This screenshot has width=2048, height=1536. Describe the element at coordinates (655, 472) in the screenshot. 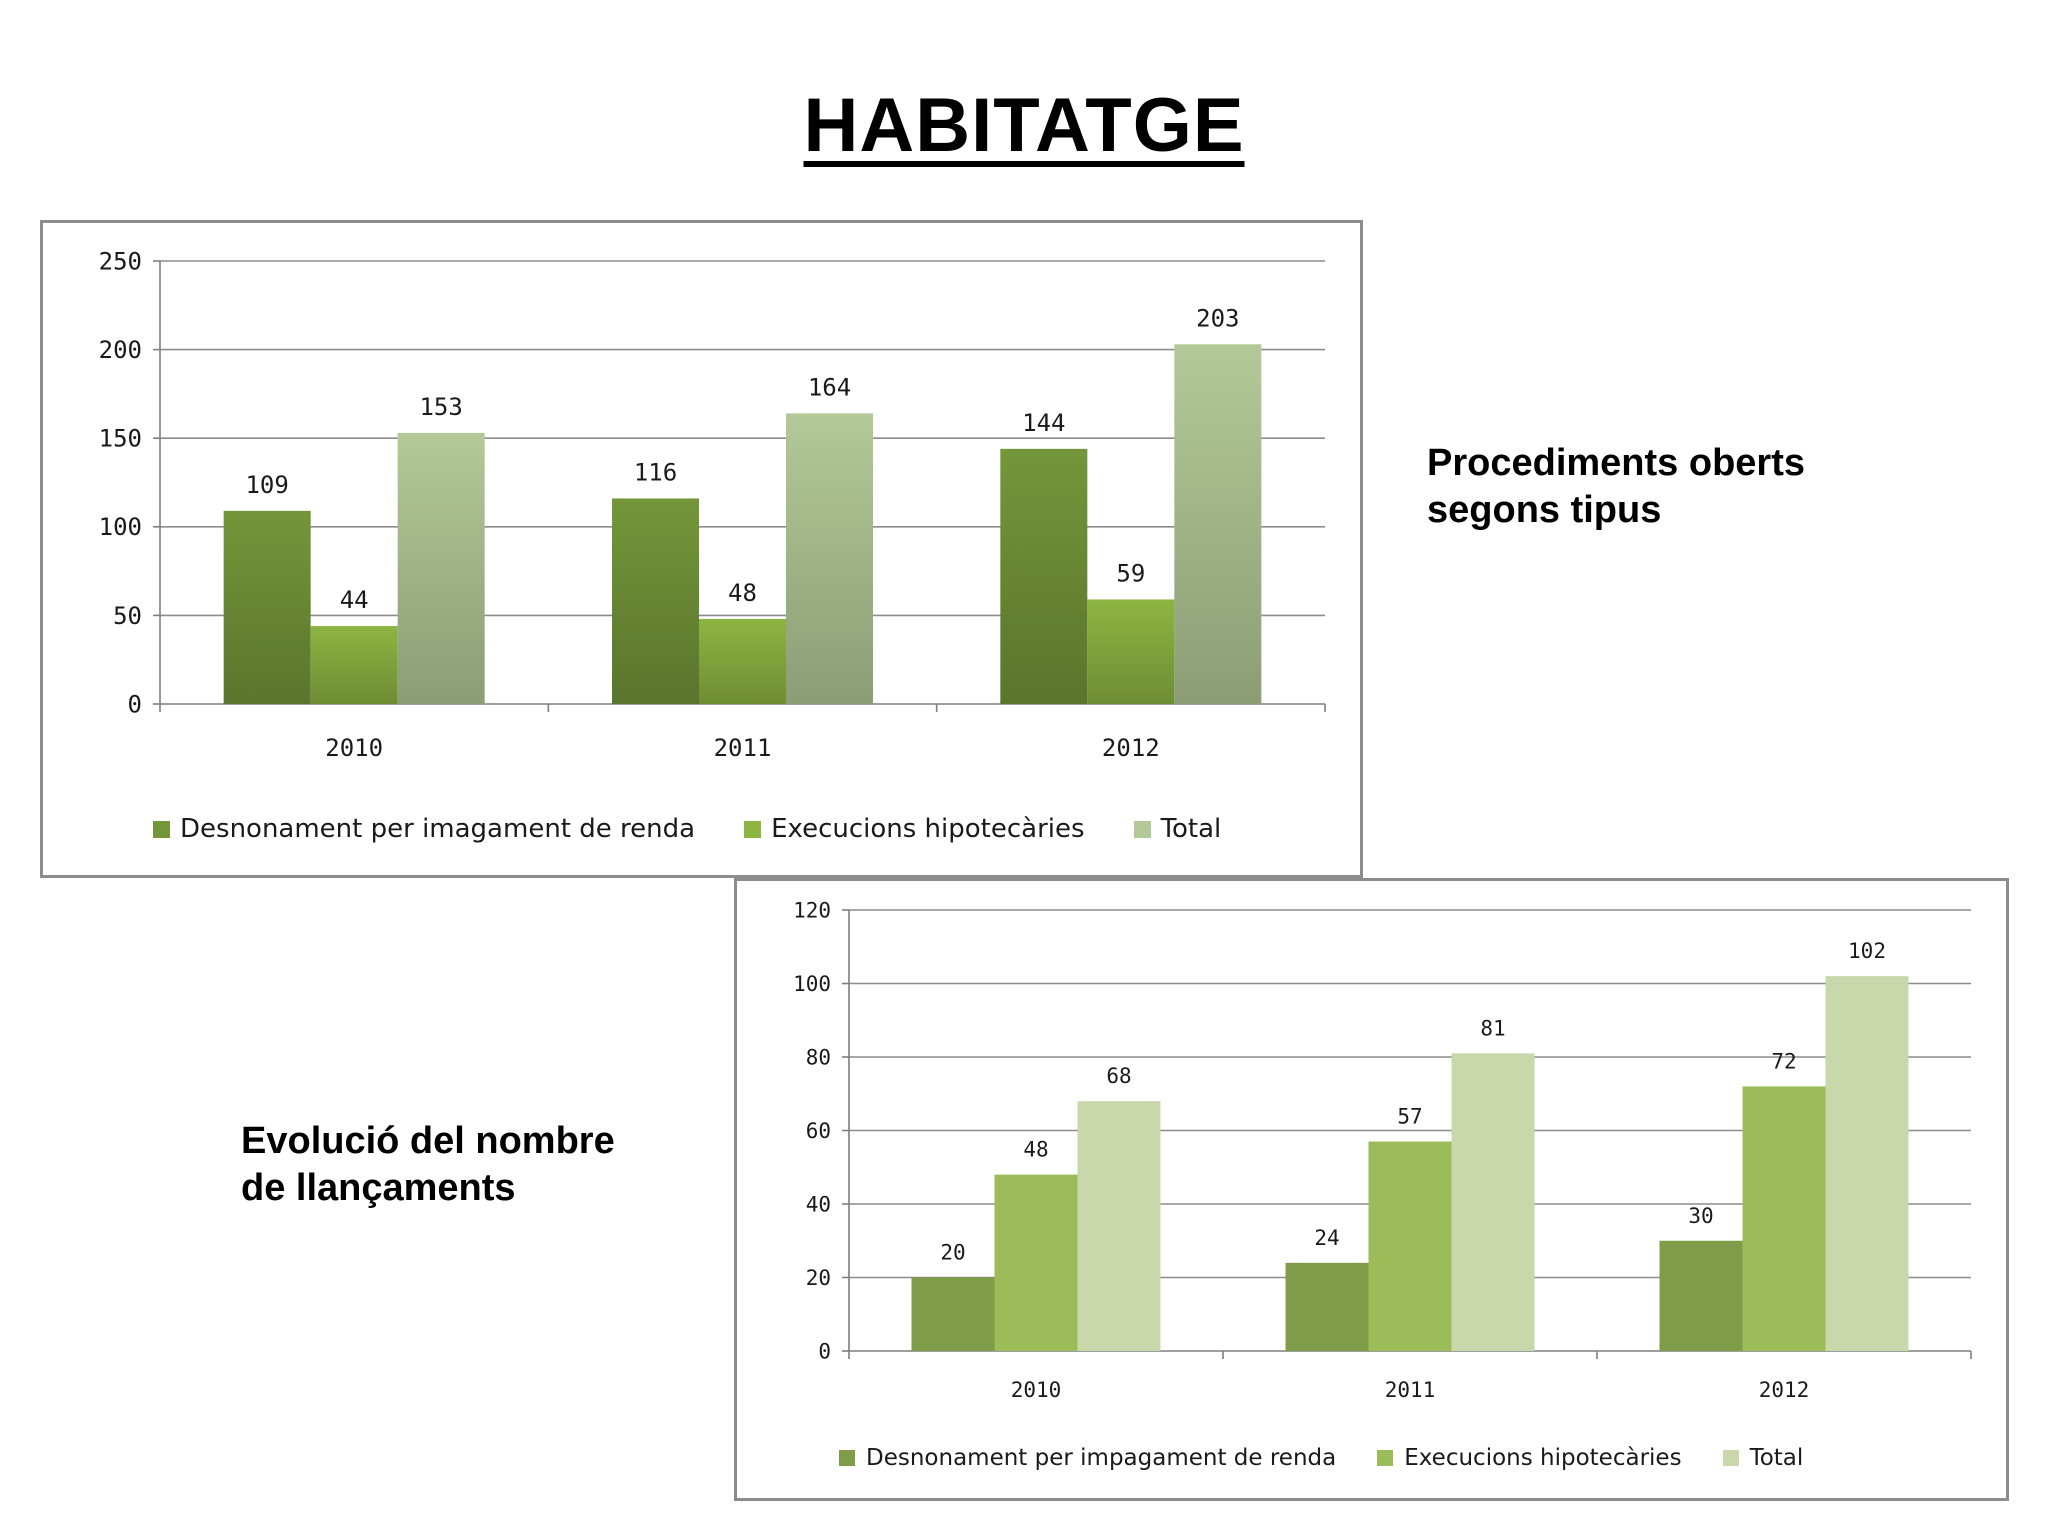

I see `data-label: 116` at that location.